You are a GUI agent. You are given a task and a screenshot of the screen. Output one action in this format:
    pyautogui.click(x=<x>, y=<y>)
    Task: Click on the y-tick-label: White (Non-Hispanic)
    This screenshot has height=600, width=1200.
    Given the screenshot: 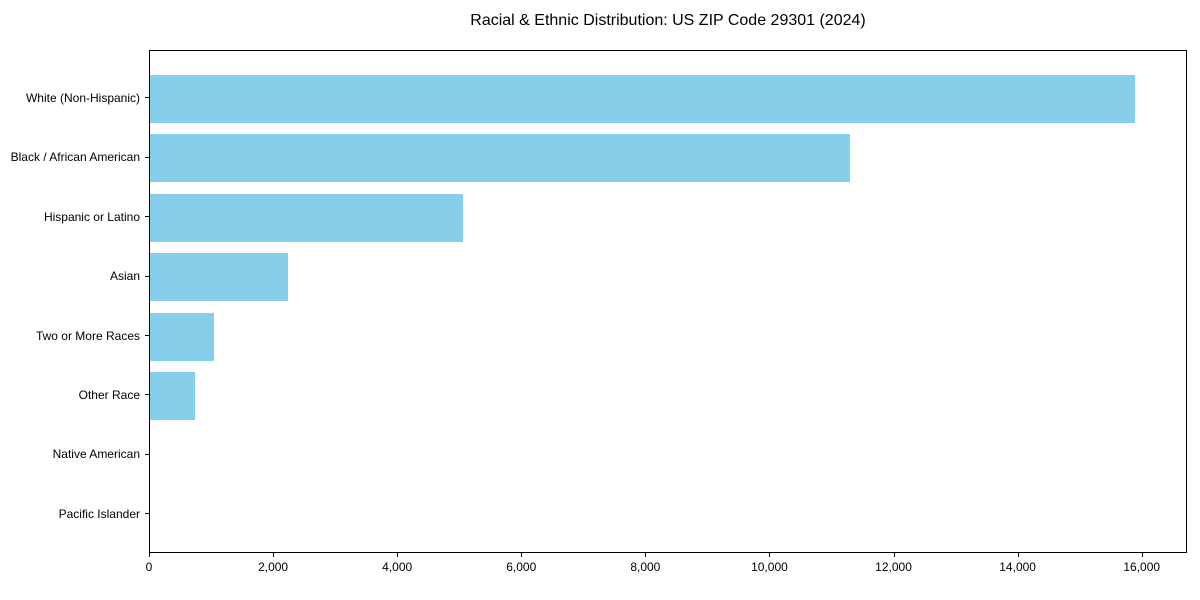 What is the action you would take?
    pyautogui.click(x=82, y=97)
    